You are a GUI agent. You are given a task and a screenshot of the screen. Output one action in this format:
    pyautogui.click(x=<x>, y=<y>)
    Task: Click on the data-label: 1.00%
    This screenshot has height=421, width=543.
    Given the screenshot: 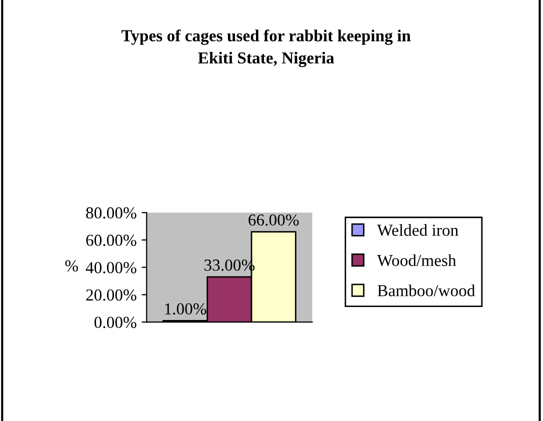 What is the action you would take?
    pyautogui.click(x=185, y=309)
    